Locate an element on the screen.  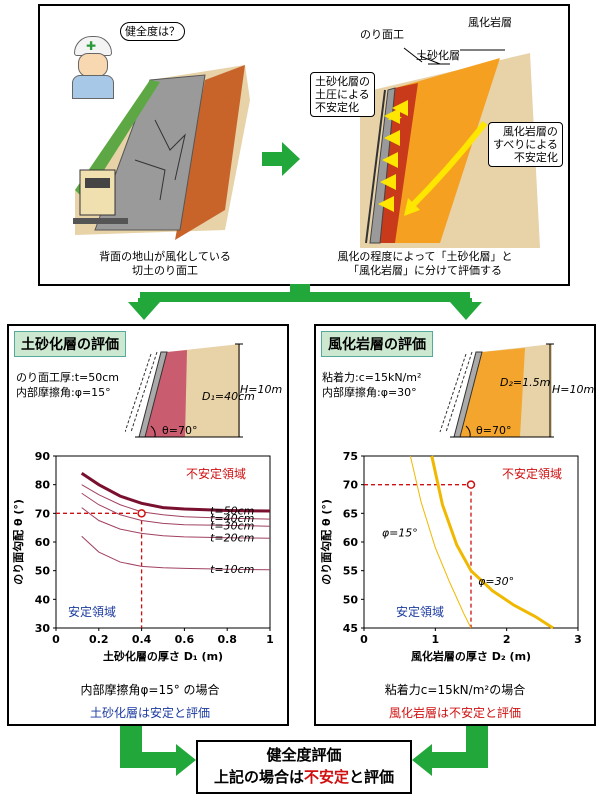
y-tick-label: 40 is located at coordinates (43, 599).